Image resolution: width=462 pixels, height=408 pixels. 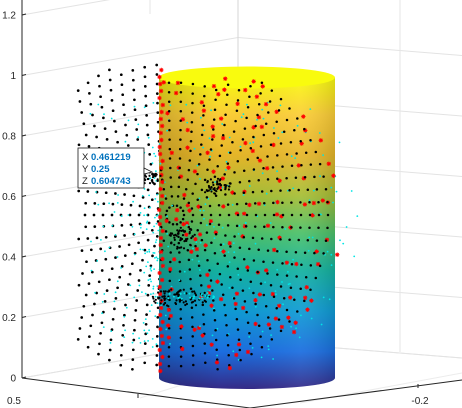 I want to click on x-tick-label-0: 0.5, so click(x=14, y=401).